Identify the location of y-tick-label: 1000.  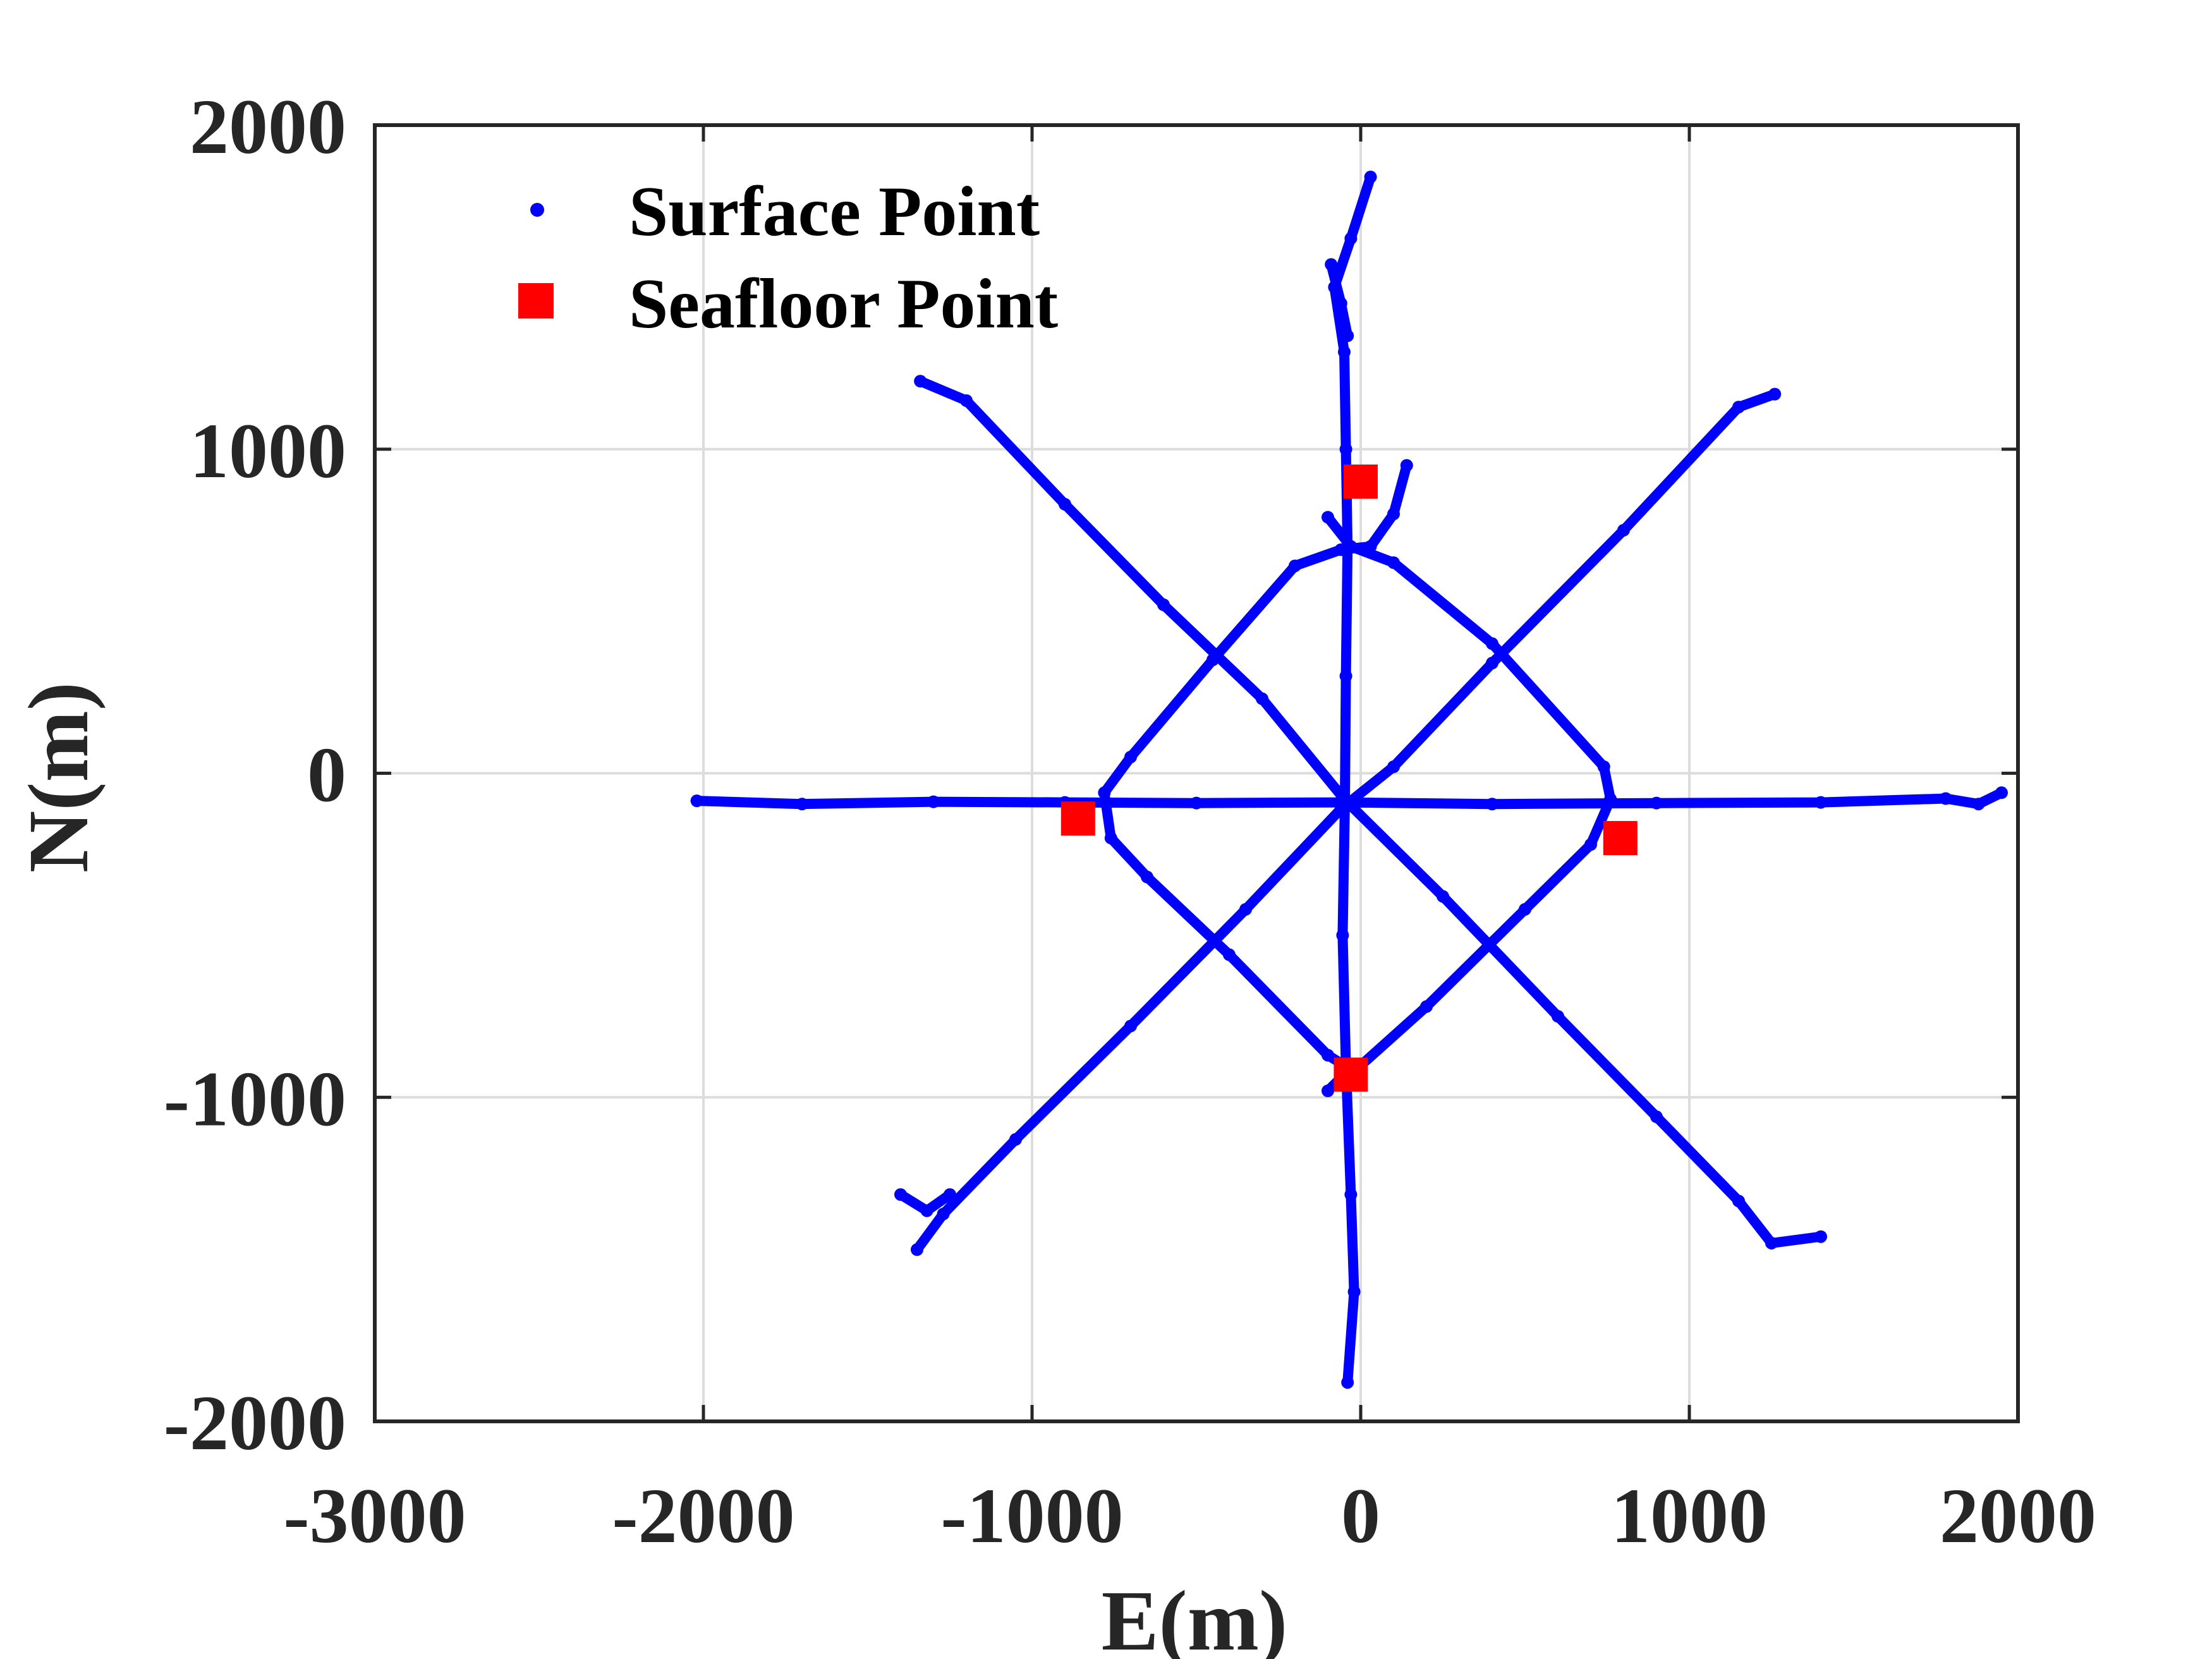
(268, 451).